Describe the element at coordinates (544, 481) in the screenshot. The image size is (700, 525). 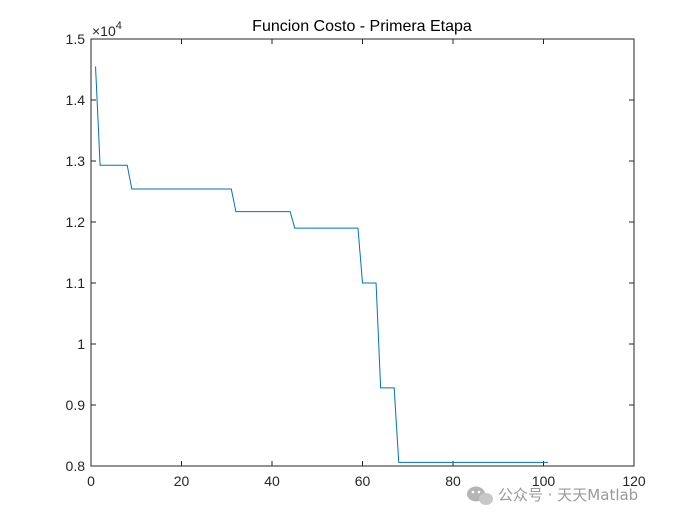
I see `x-tick-label: 100` at that location.